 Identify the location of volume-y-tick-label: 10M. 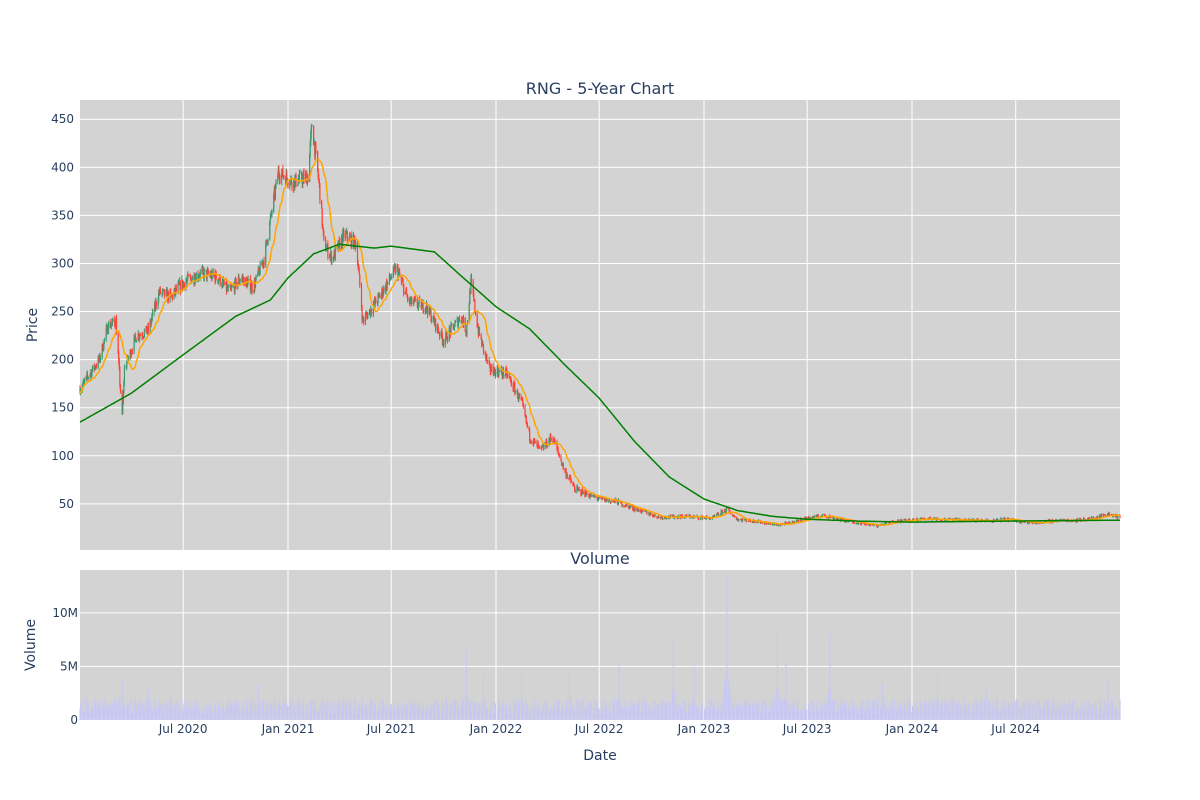
(65, 613).